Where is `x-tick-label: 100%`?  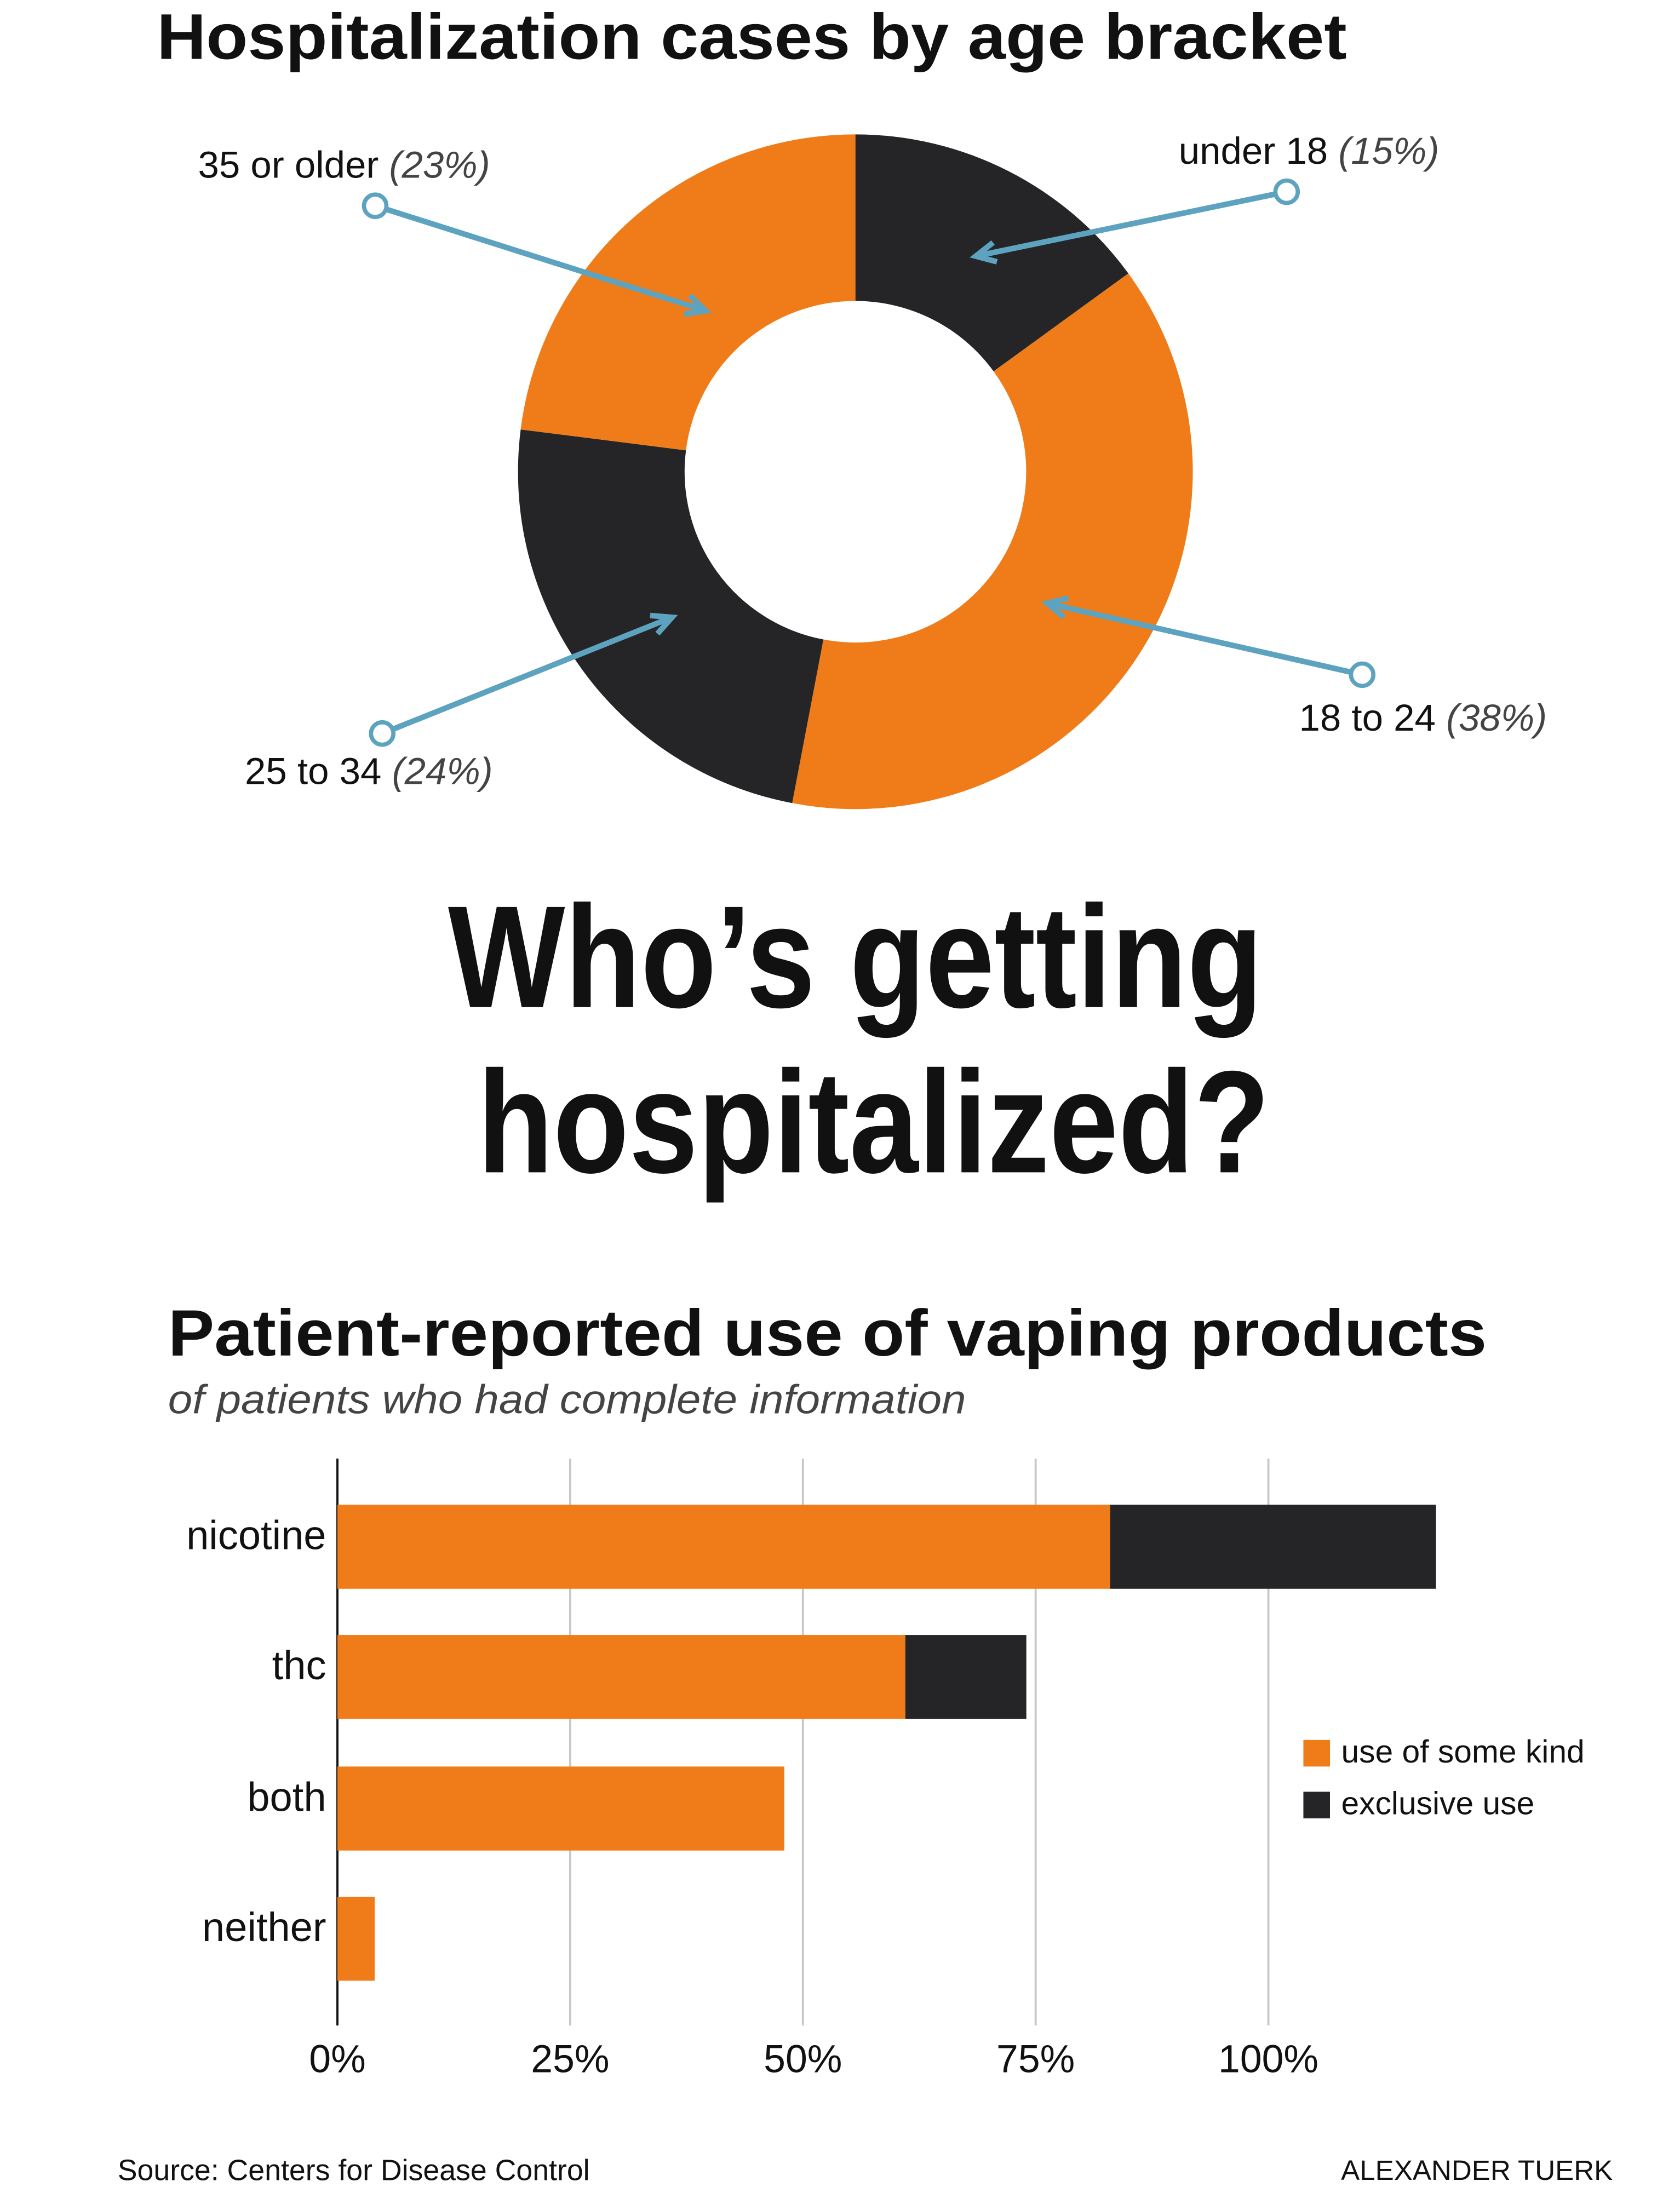 x-tick-label: 100% is located at coordinates (1268, 2059).